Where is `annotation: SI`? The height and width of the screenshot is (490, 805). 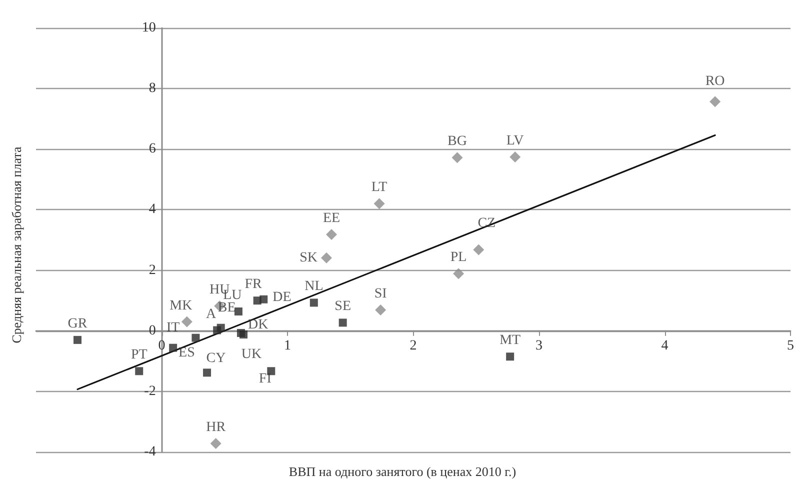
annotation: SI is located at coordinates (381, 294).